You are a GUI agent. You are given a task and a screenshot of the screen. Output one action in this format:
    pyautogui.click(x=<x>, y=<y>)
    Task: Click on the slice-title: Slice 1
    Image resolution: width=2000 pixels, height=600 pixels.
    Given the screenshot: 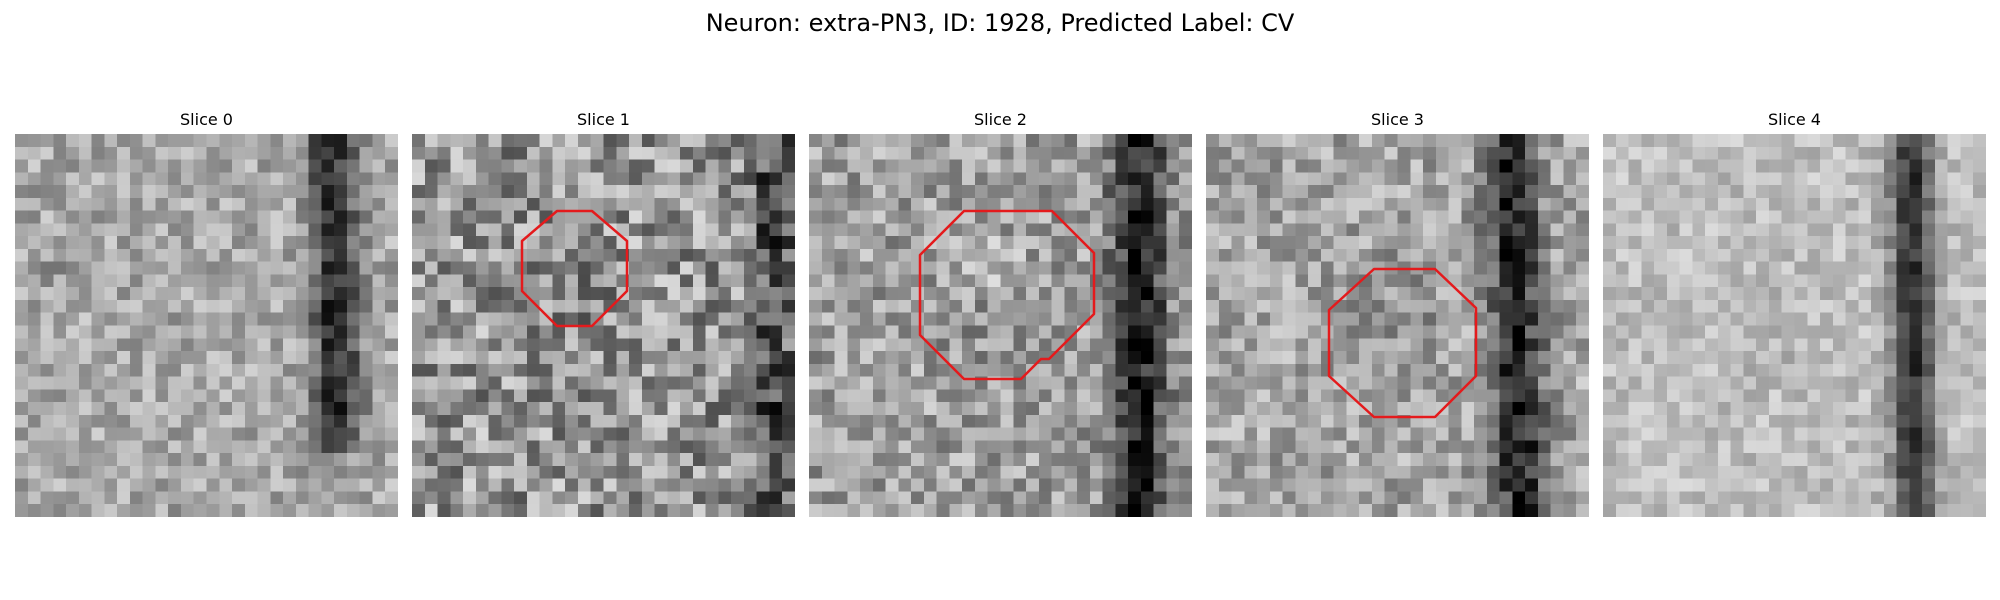 What is the action you would take?
    pyautogui.click(x=603, y=119)
    